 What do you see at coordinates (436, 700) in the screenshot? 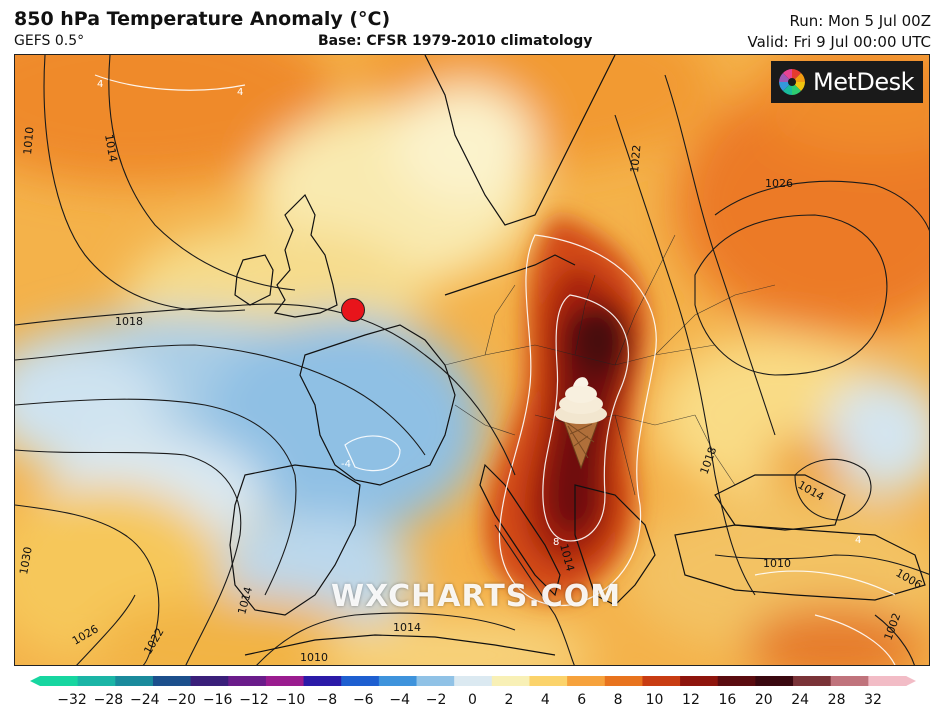
I see `colorbar-tick-label: −2` at bounding box center [436, 700].